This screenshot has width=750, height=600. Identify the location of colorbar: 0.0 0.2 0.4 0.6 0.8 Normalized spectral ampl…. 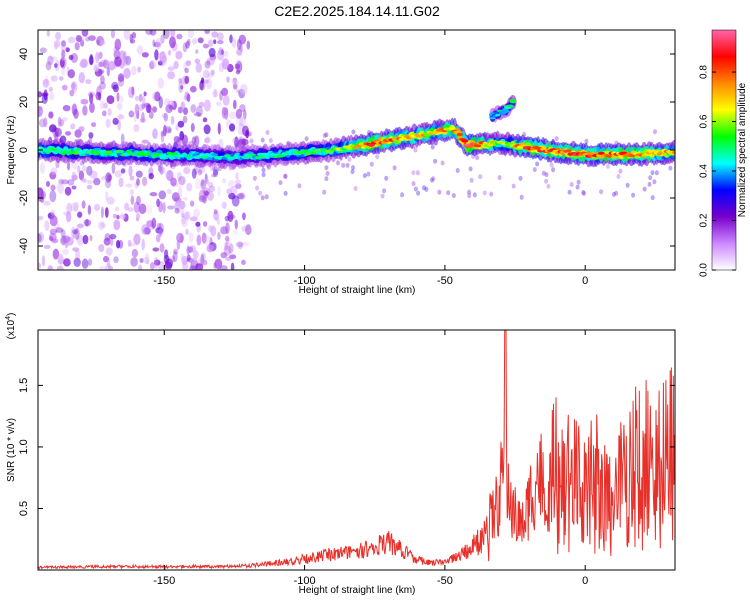
(723, 153).